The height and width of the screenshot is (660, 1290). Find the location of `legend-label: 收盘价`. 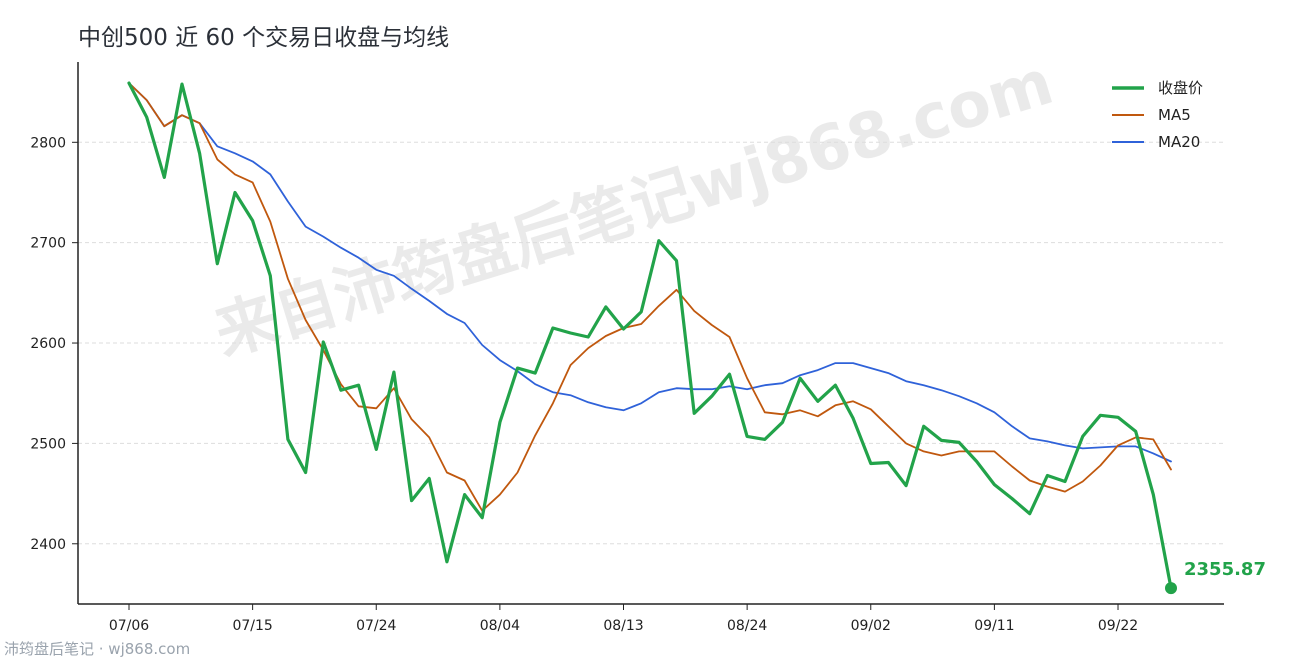

legend-label: 收盘价 is located at coordinates (1180, 88).